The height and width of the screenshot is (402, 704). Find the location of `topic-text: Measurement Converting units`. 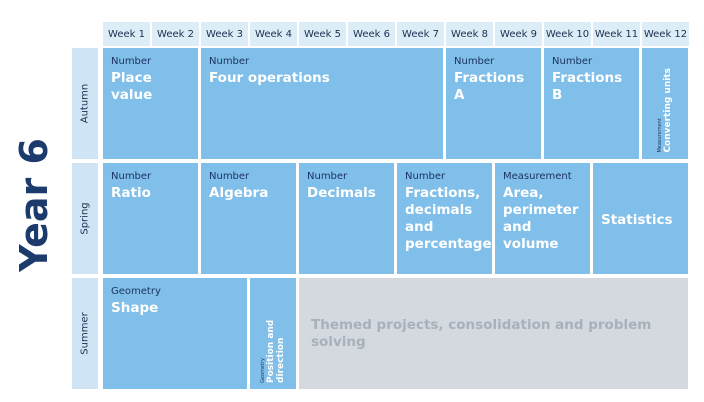

topic-text: Measurement Converting units is located at coordinates (665, 110).